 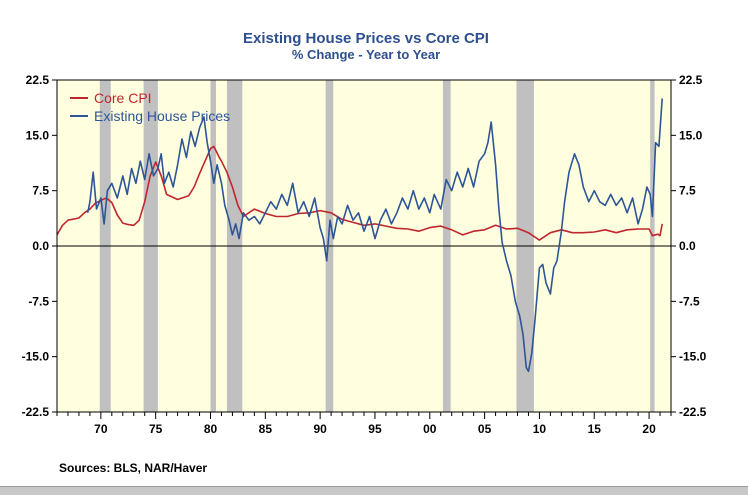 What do you see at coordinates (101, 429) in the screenshot?
I see `x-tick-label: 70` at bounding box center [101, 429].